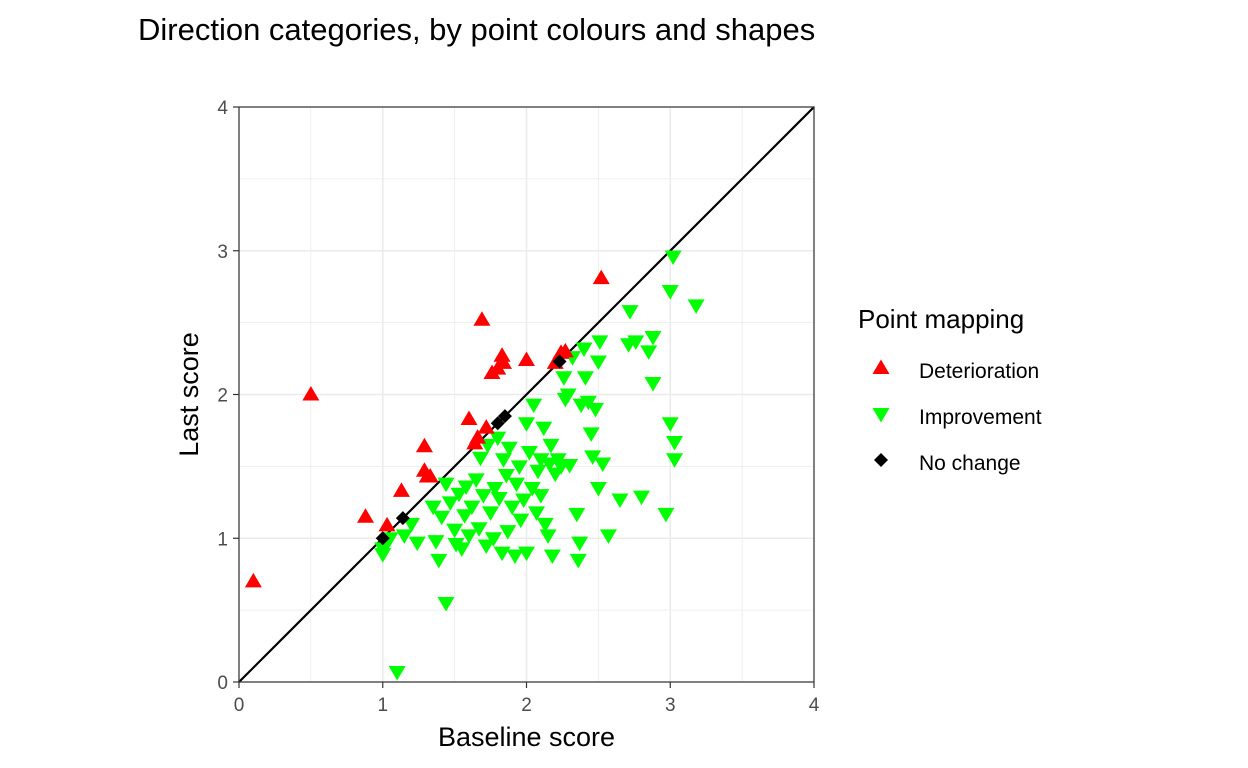  What do you see at coordinates (222, 252) in the screenshot?
I see `y-tick-label: 3` at bounding box center [222, 252].